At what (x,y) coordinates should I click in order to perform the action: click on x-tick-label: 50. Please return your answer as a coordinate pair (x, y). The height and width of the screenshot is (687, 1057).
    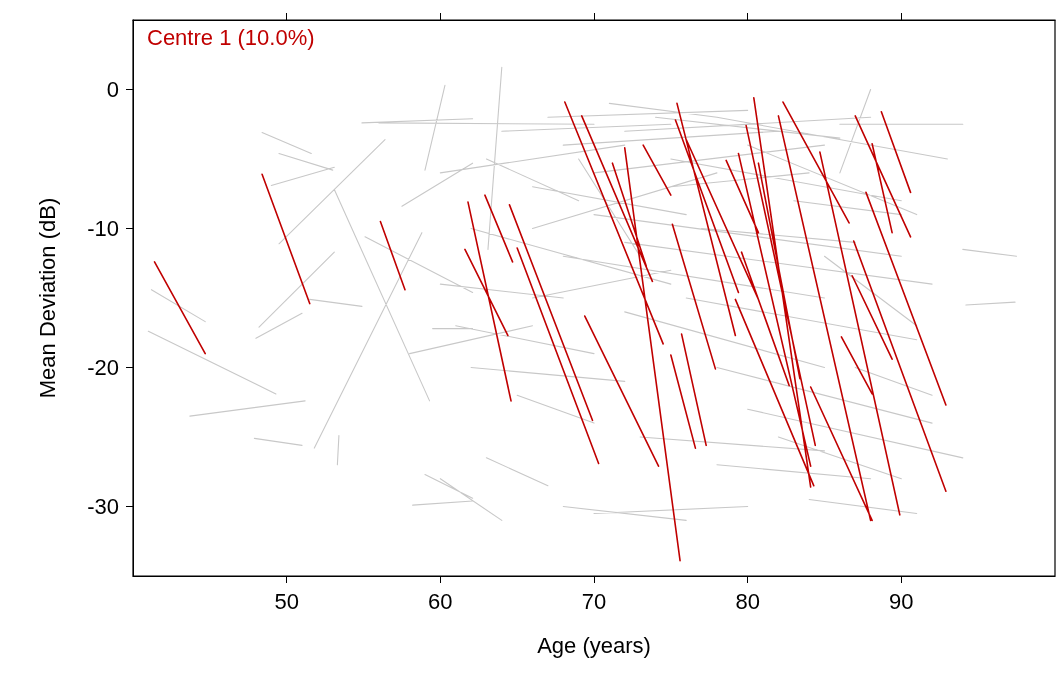
    Looking at the image, I should click on (286, 601).